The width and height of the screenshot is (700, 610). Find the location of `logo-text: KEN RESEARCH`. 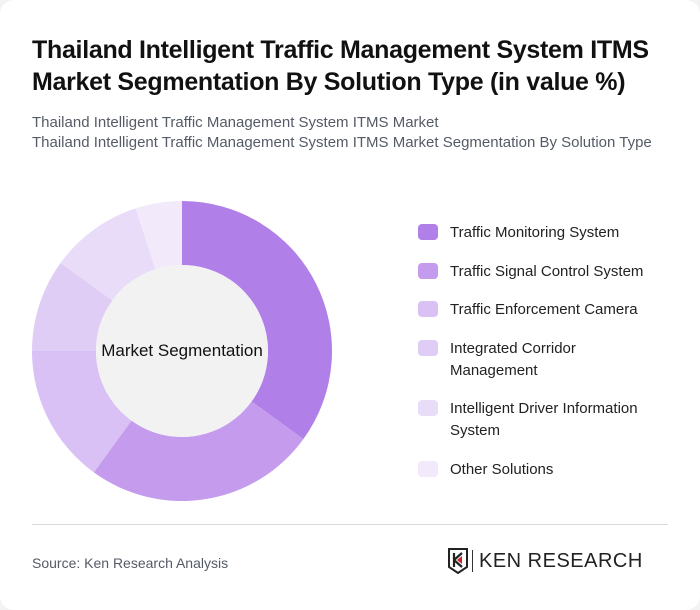

logo-text: KEN RESEARCH is located at coordinates (561, 560).